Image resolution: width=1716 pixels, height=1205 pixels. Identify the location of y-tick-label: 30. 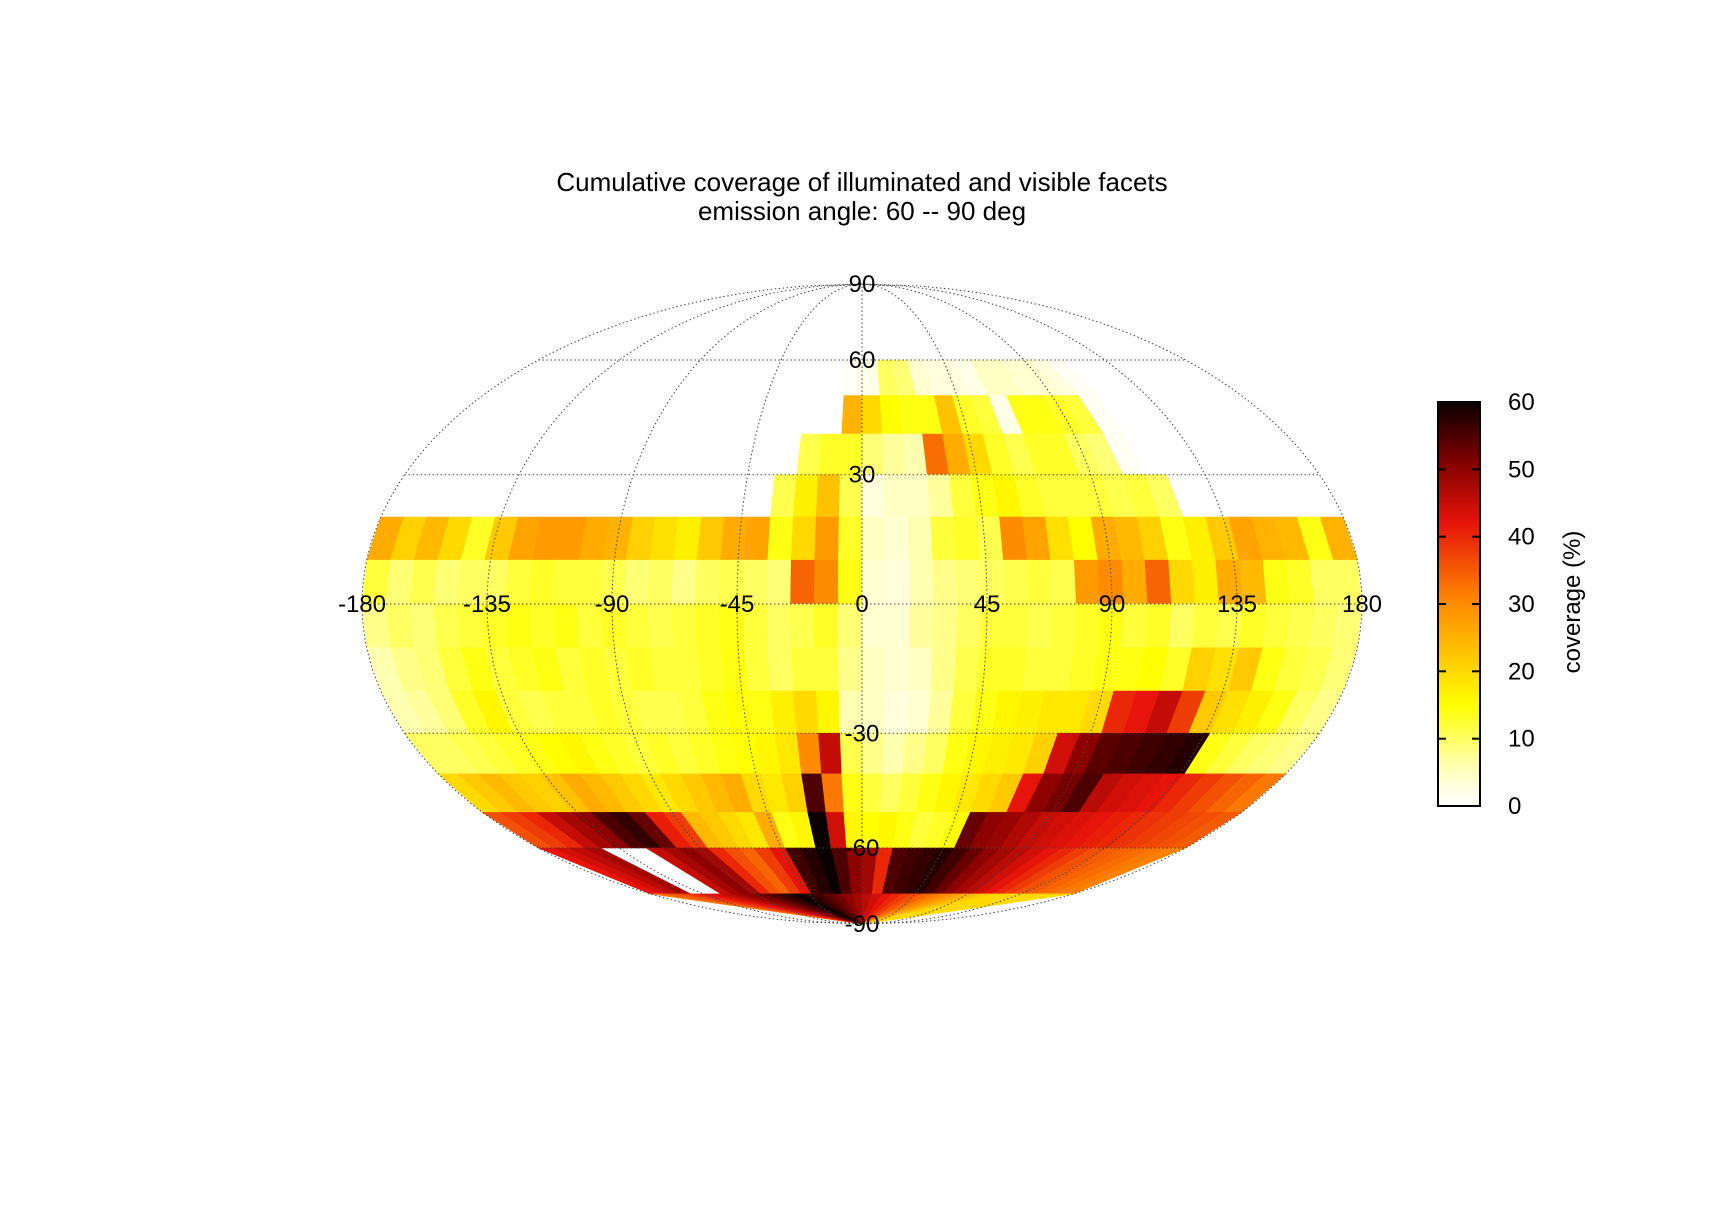
(862, 475).